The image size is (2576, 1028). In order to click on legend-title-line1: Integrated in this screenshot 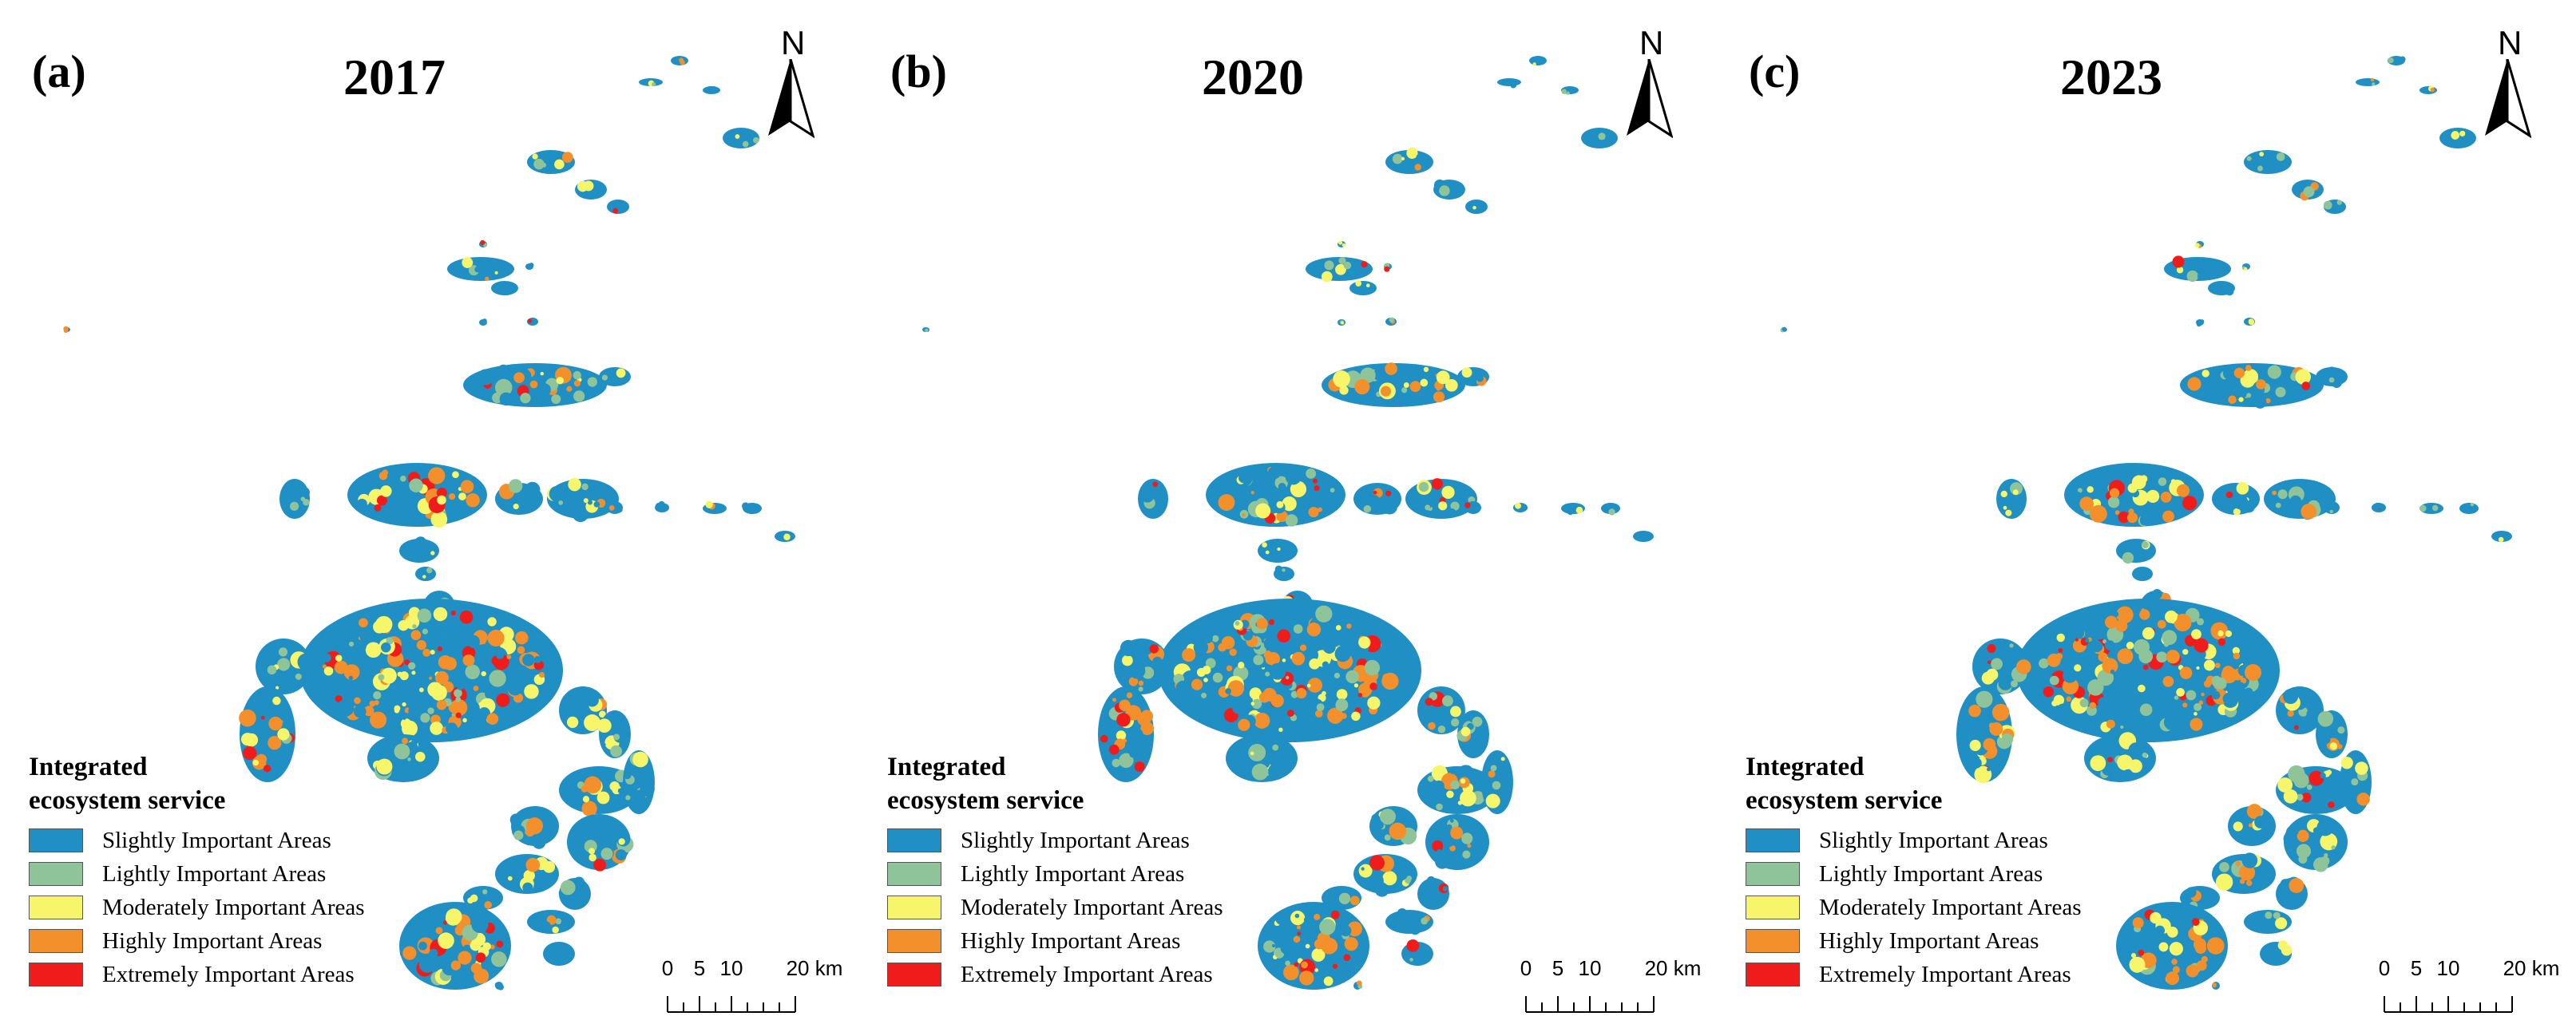, I will do `click(947, 767)`.